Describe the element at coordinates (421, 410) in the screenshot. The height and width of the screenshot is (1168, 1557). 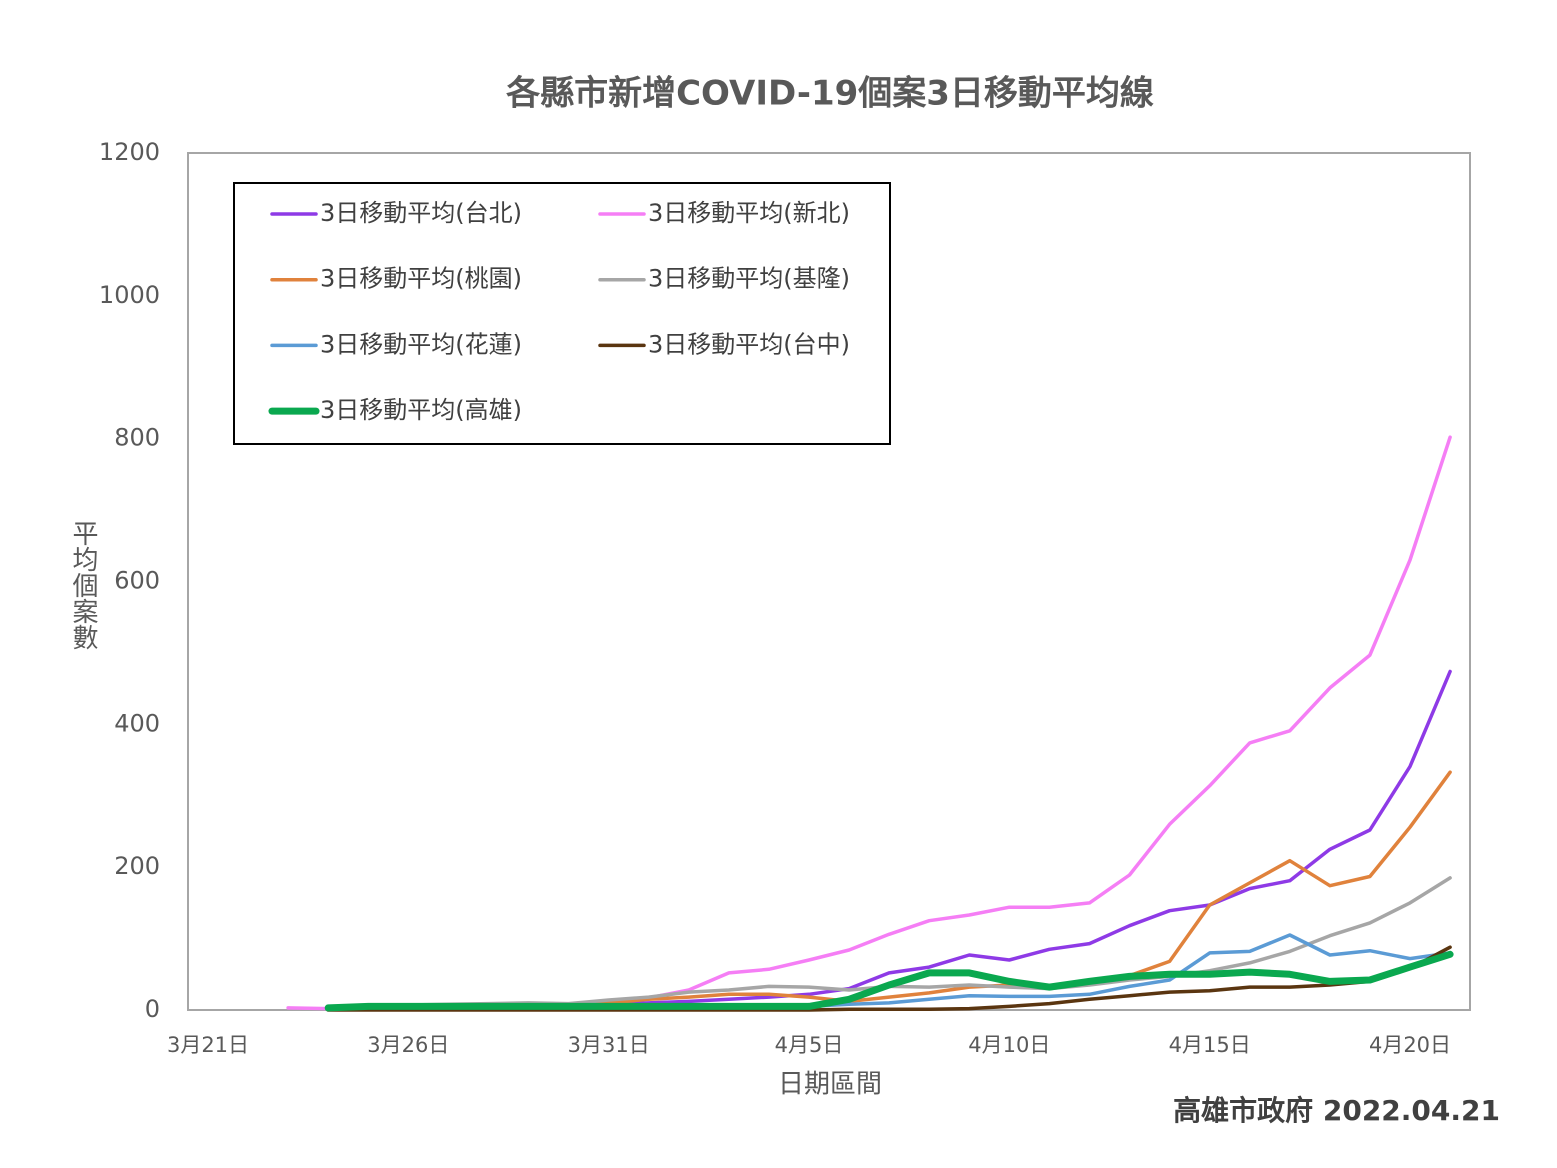
I see `legend-label: 3日移動平均(高雄)` at that location.